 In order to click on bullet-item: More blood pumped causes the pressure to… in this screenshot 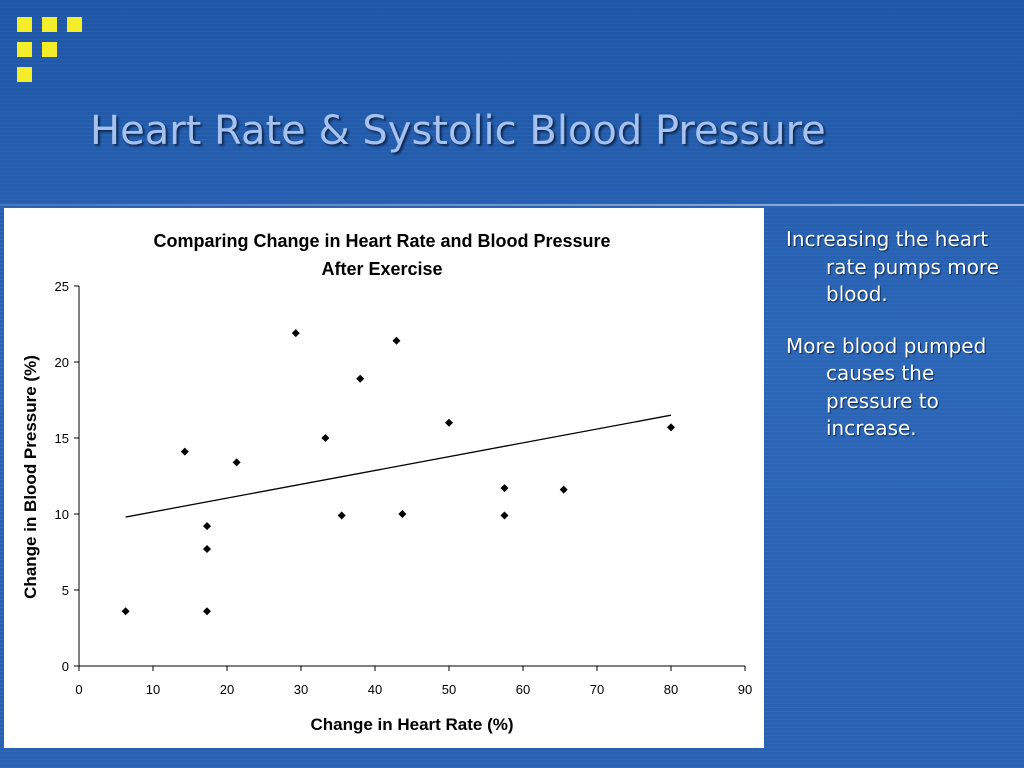, I will do `click(886, 387)`.